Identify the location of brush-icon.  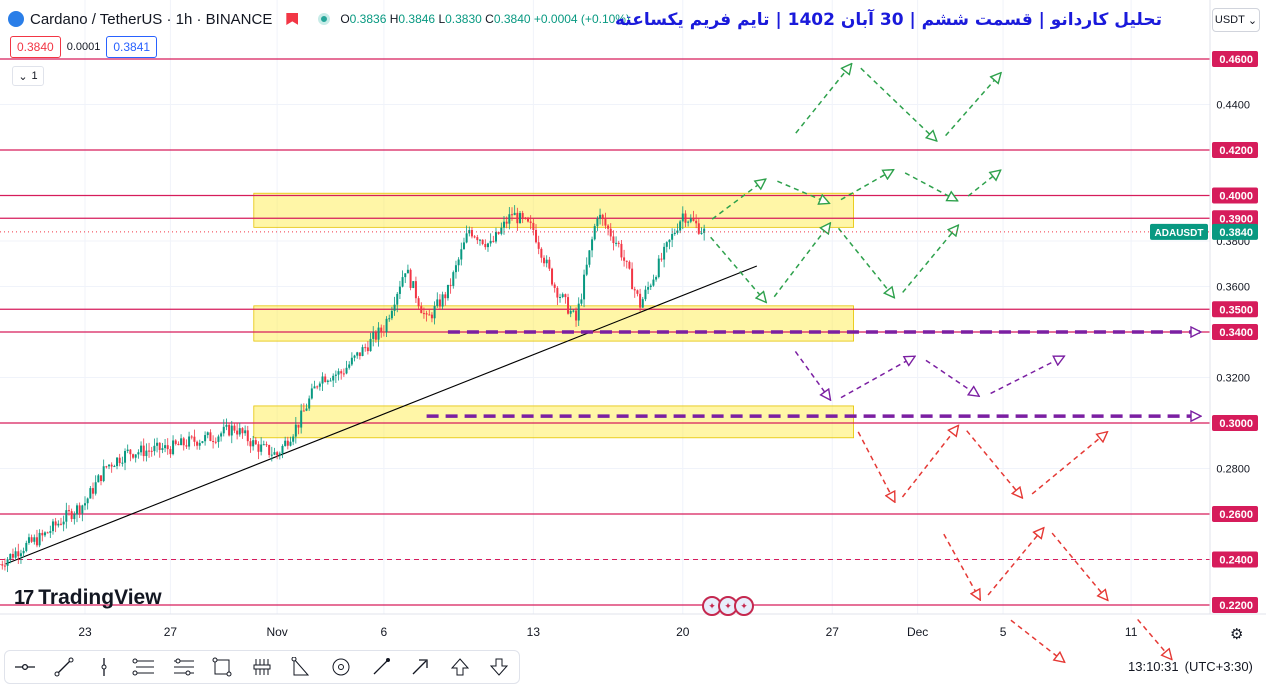
(381, 667).